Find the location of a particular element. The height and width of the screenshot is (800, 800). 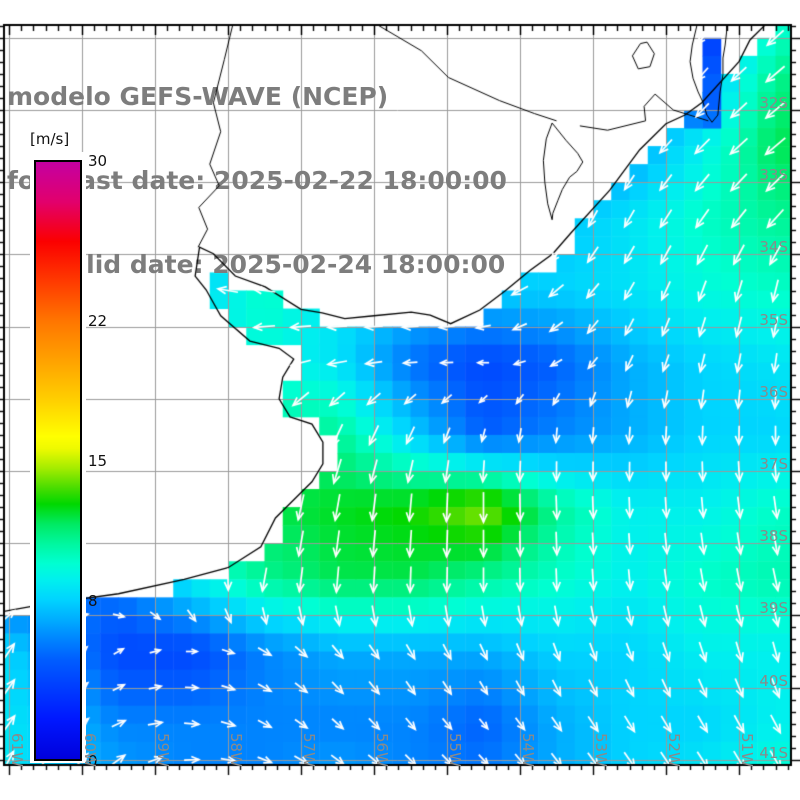

colorbar-units-label: [m/s] is located at coordinates (50, 139).